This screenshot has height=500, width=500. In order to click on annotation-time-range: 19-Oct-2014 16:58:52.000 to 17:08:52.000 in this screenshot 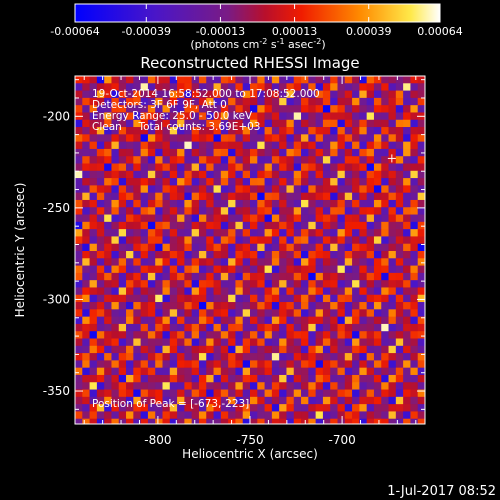, I will do `click(206, 94)`.